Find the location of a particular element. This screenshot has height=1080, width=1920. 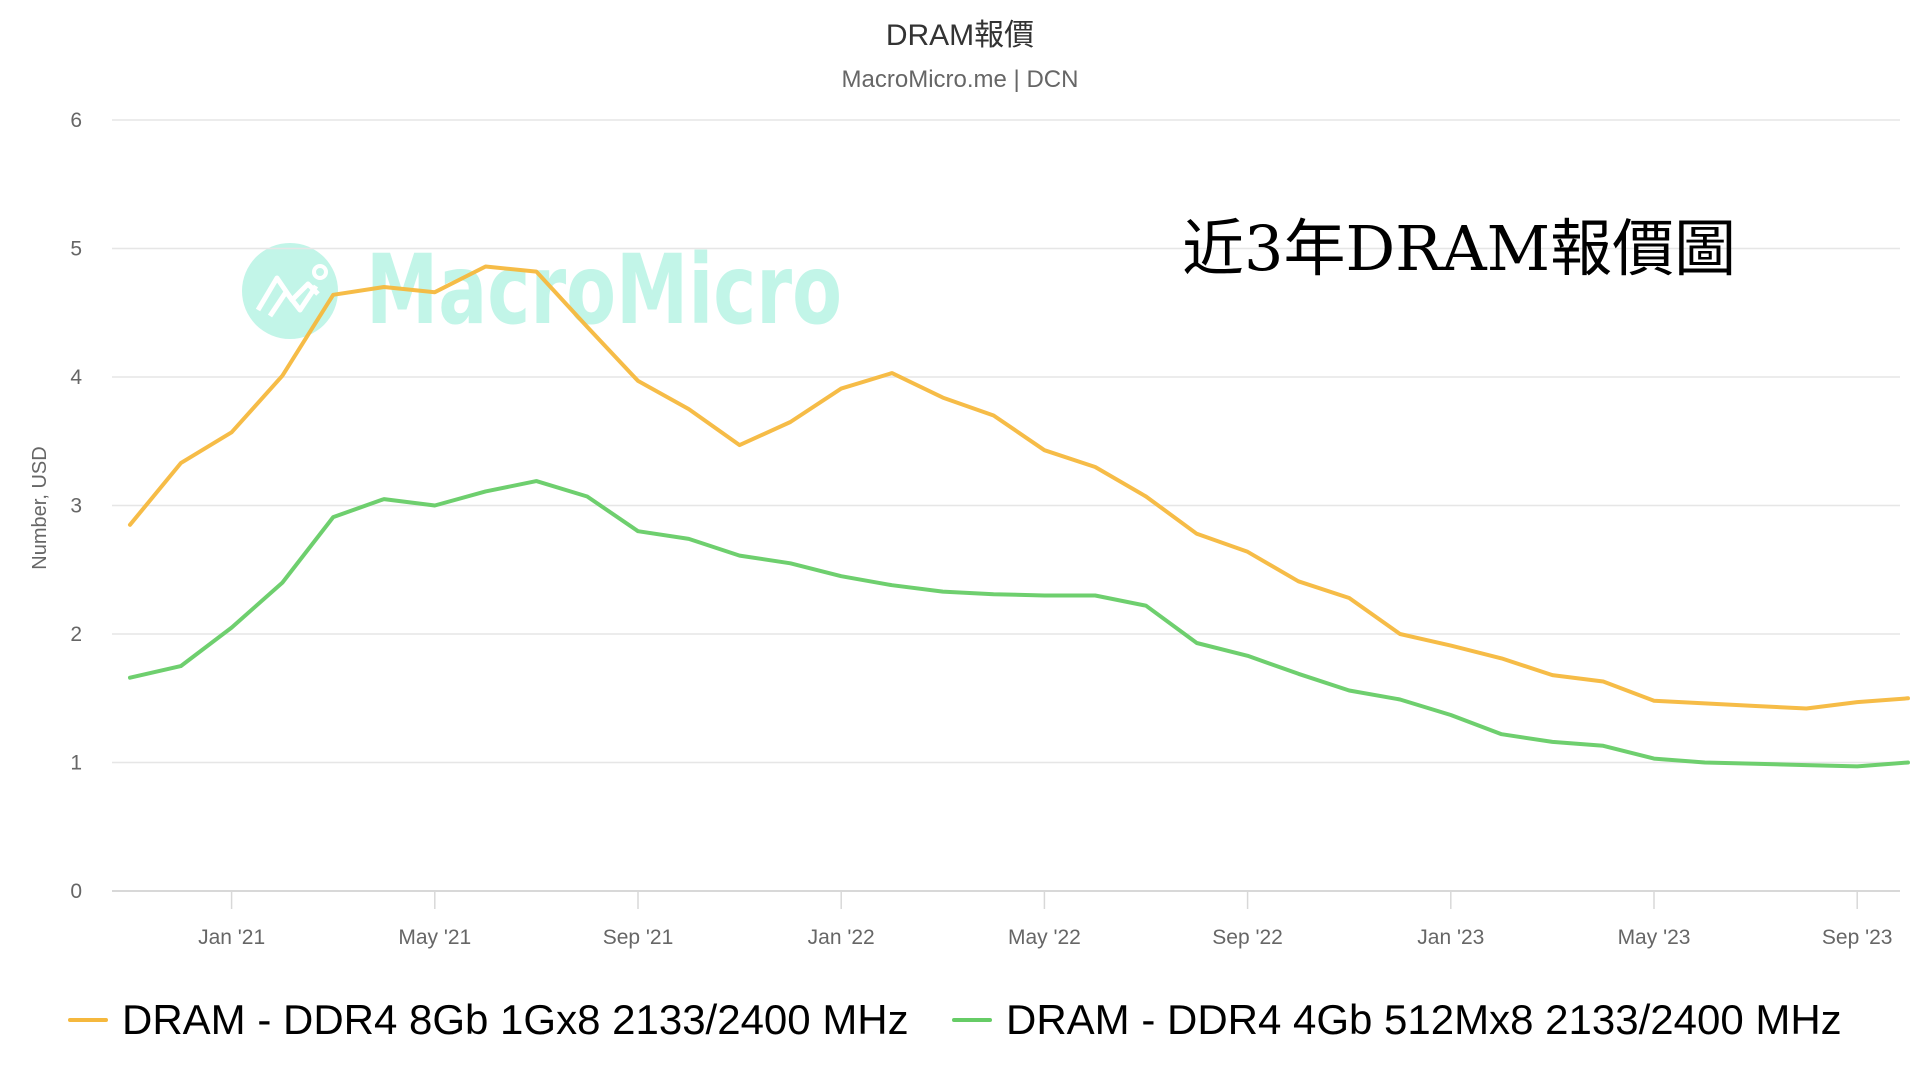

y-axis-label: Number, USD is located at coordinates (40, 507).